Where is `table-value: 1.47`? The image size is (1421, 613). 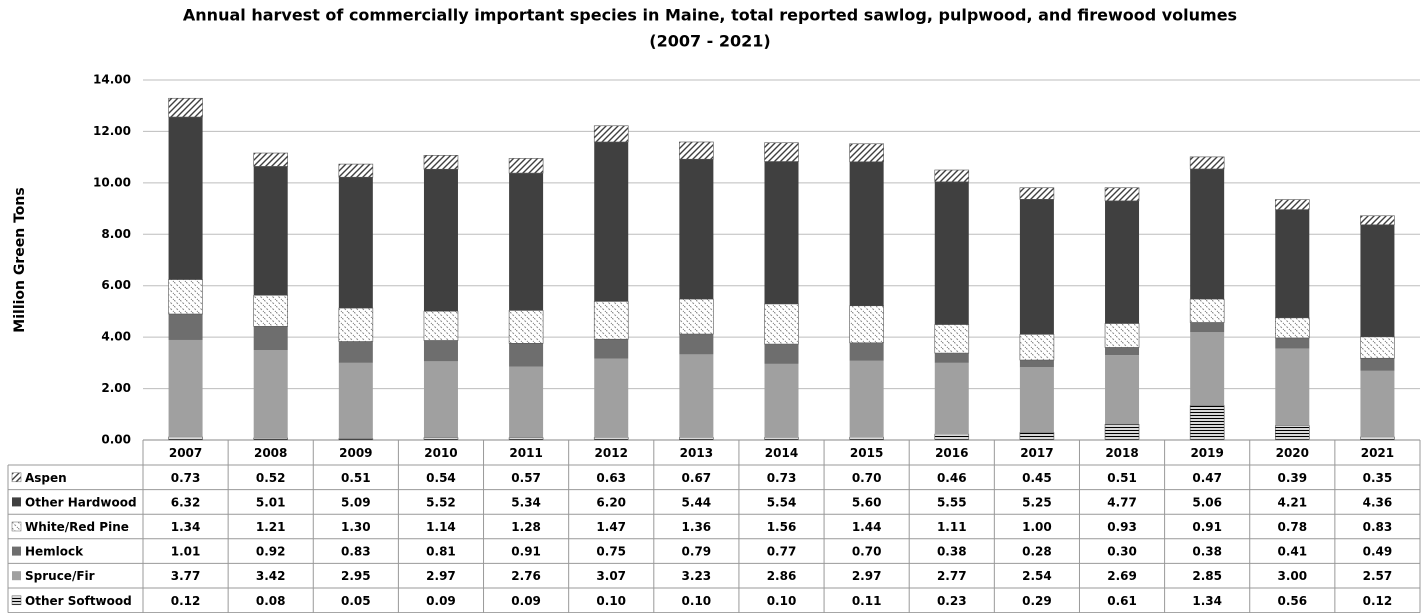 table-value: 1.47 is located at coordinates (611, 527).